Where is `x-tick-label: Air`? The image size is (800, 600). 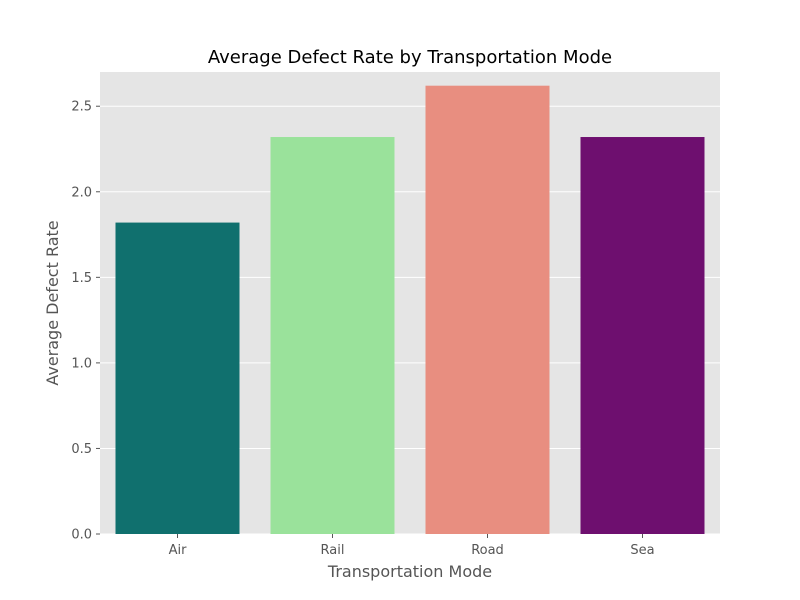
x-tick-label: Air is located at coordinates (178, 550).